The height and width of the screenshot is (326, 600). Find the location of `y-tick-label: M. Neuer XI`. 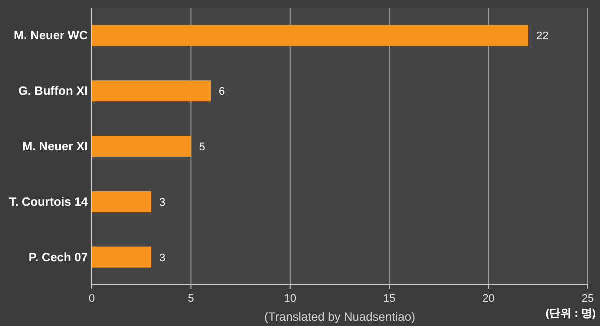

y-tick-label: M. Neuer XI is located at coordinates (55, 147).